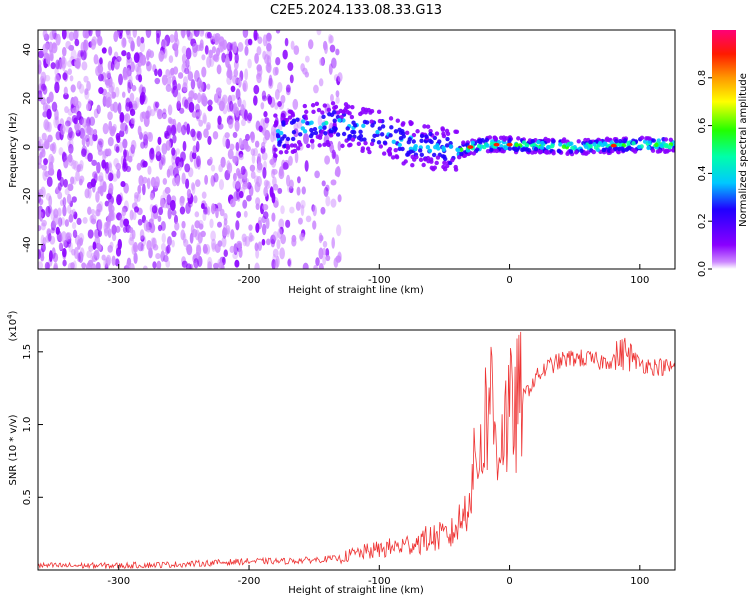 The height and width of the screenshot is (600, 750). What do you see at coordinates (27, 425) in the screenshot?
I see `snr-y-tick-label: 1.0` at bounding box center [27, 425].